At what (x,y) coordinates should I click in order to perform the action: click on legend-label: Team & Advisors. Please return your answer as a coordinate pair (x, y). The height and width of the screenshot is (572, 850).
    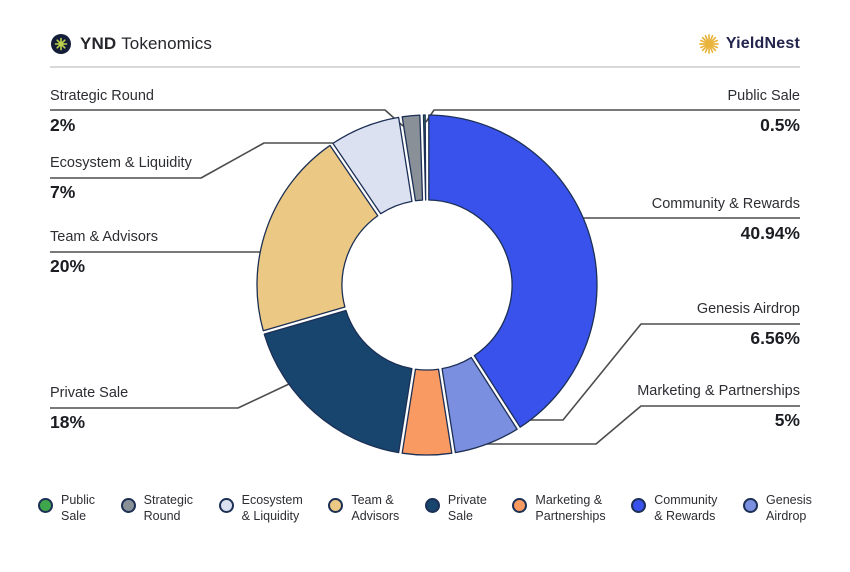
    Looking at the image, I should click on (375, 508).